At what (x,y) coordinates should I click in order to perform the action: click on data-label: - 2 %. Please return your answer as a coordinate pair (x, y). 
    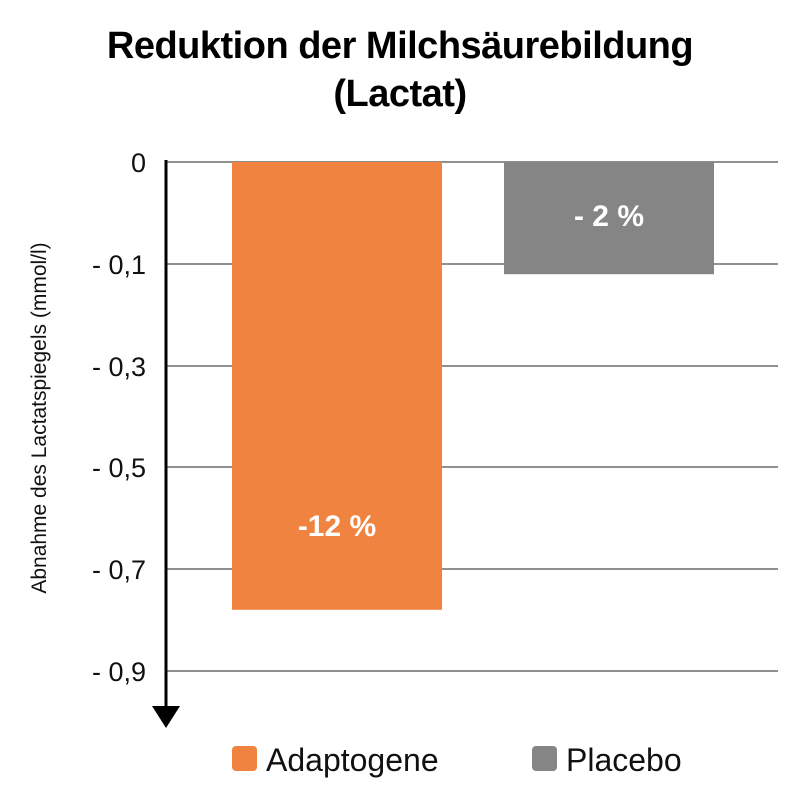
    Looking at the image, I should click on (609, 216).